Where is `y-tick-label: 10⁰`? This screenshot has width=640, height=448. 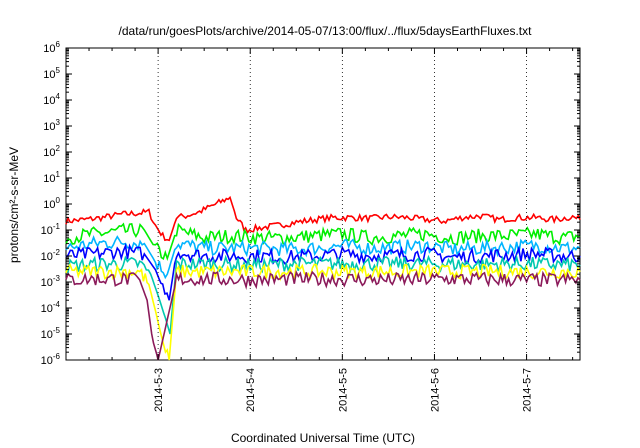
y-tick-label: 10⁰ is located at coordinates (51, 203).